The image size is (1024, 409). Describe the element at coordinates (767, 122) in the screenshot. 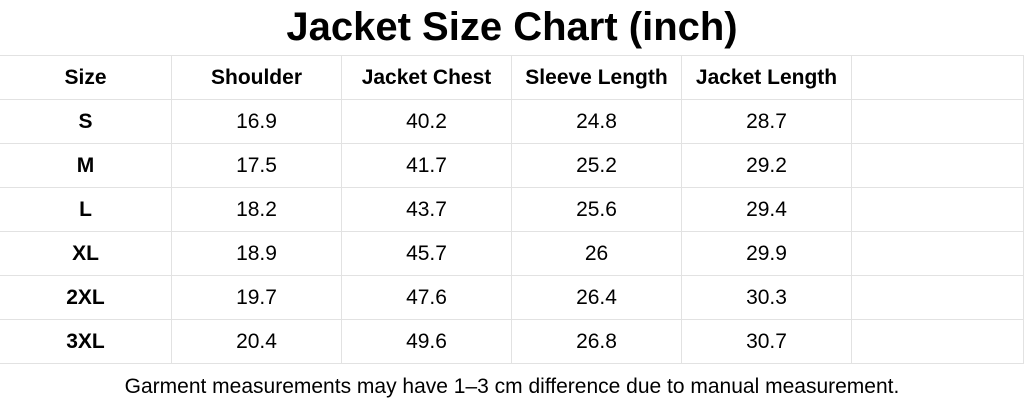

I see `value-cell: 28.7` at that location.